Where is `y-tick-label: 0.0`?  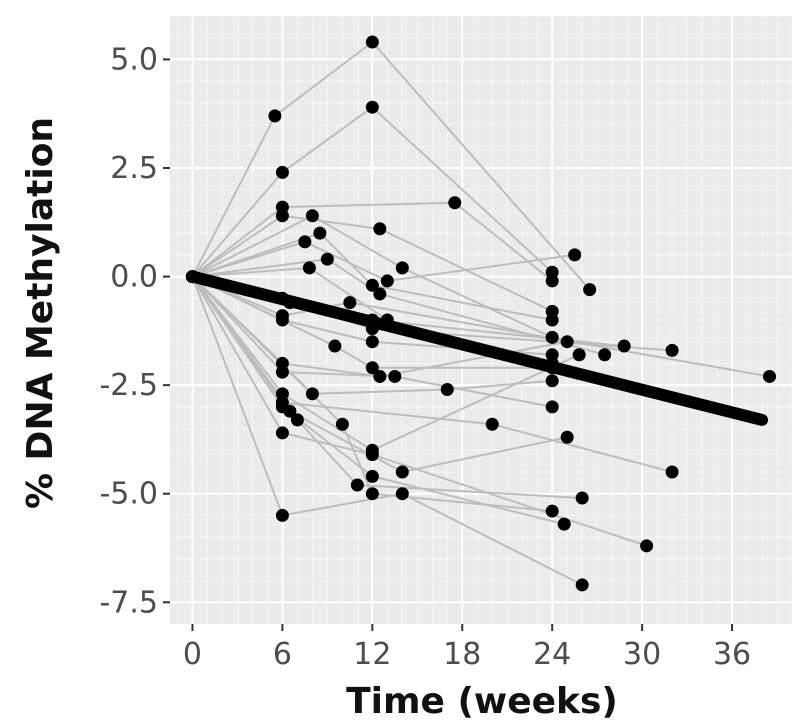 y-tick-label: 0.0 is located at coordinates (134, 277).